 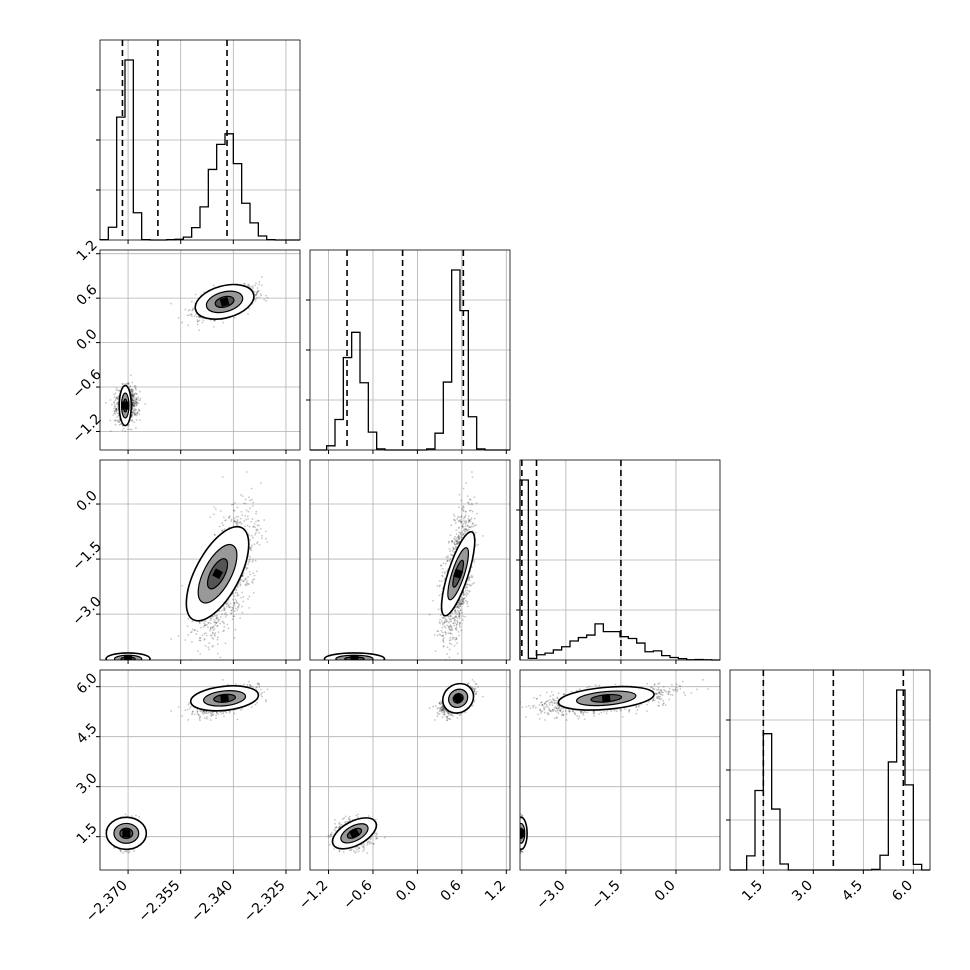 What do you see at coordinates (125, 406) in the screenshot?
I see `density-peak` at bounding box center [125, 406].